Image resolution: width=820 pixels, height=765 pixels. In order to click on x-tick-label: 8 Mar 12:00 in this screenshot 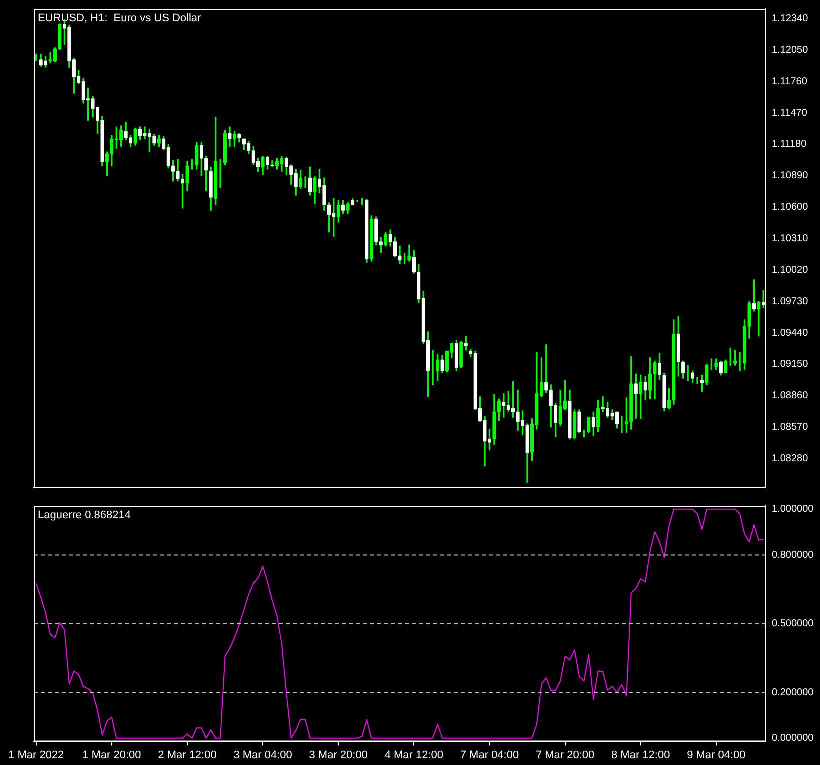, I will do `click(641, 755)`.